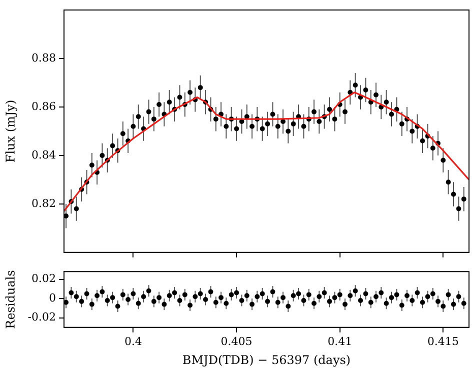 Image resolution: width=474 pixels, height=374 pixels. Describe the element at coordinates (44, 106) in the screenshot. I see `y-tick-label: 0.86` at that location.